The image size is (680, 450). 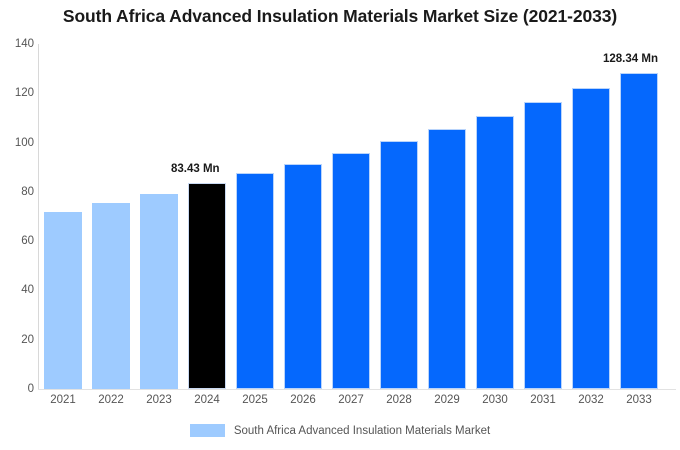 I want to click on x-axis-tick-label: 2029, so click(x=447, y=400).